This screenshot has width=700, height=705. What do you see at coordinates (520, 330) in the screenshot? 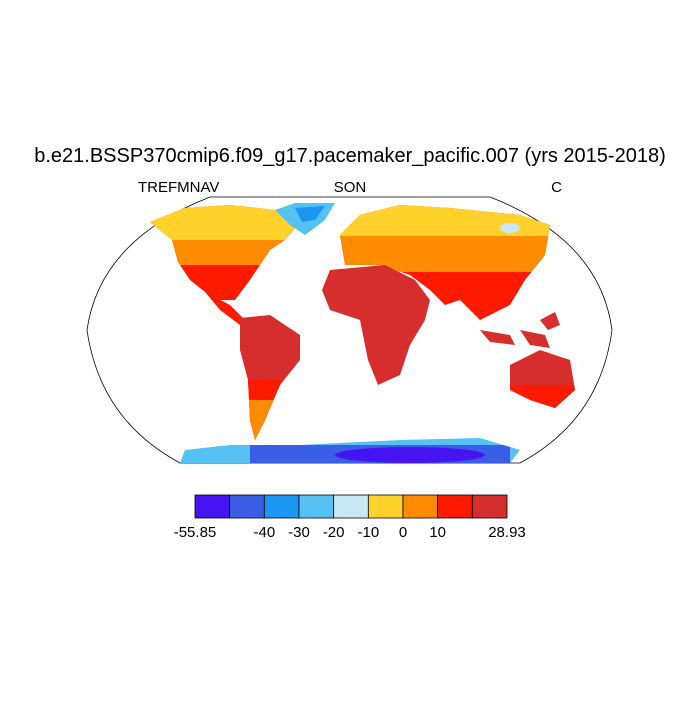
I see `islands` at bounding box center [520, 330].